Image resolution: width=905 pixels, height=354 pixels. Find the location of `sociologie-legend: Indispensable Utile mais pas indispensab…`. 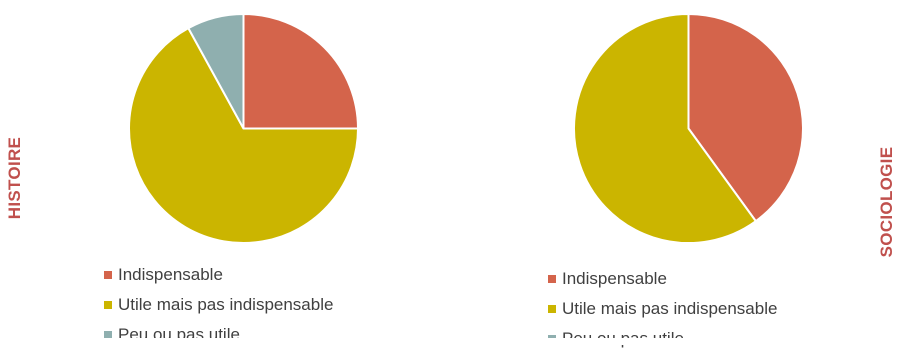

sociologie-legend: Indispensable Utile mais pas indispensab… is located at coordinates (662, 309).